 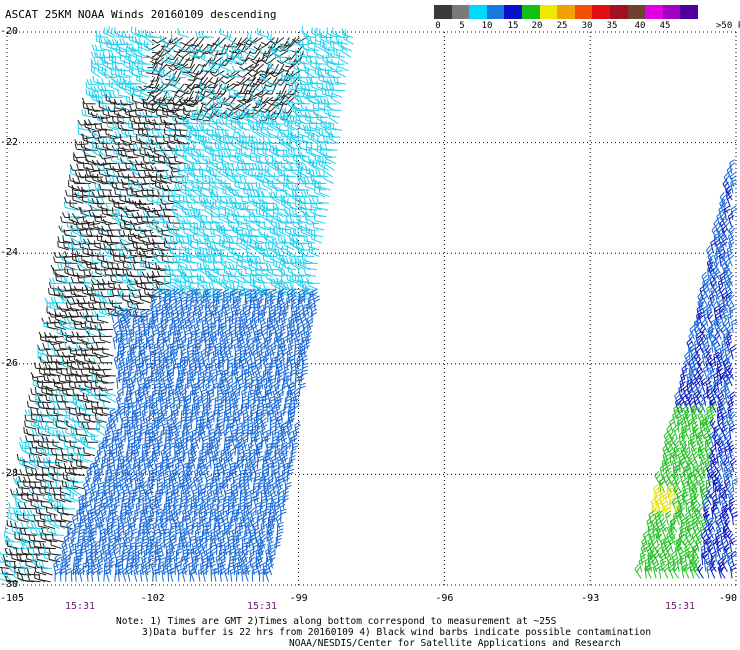 I want to click on longitude-label: -102, so click(x=152, y=598).